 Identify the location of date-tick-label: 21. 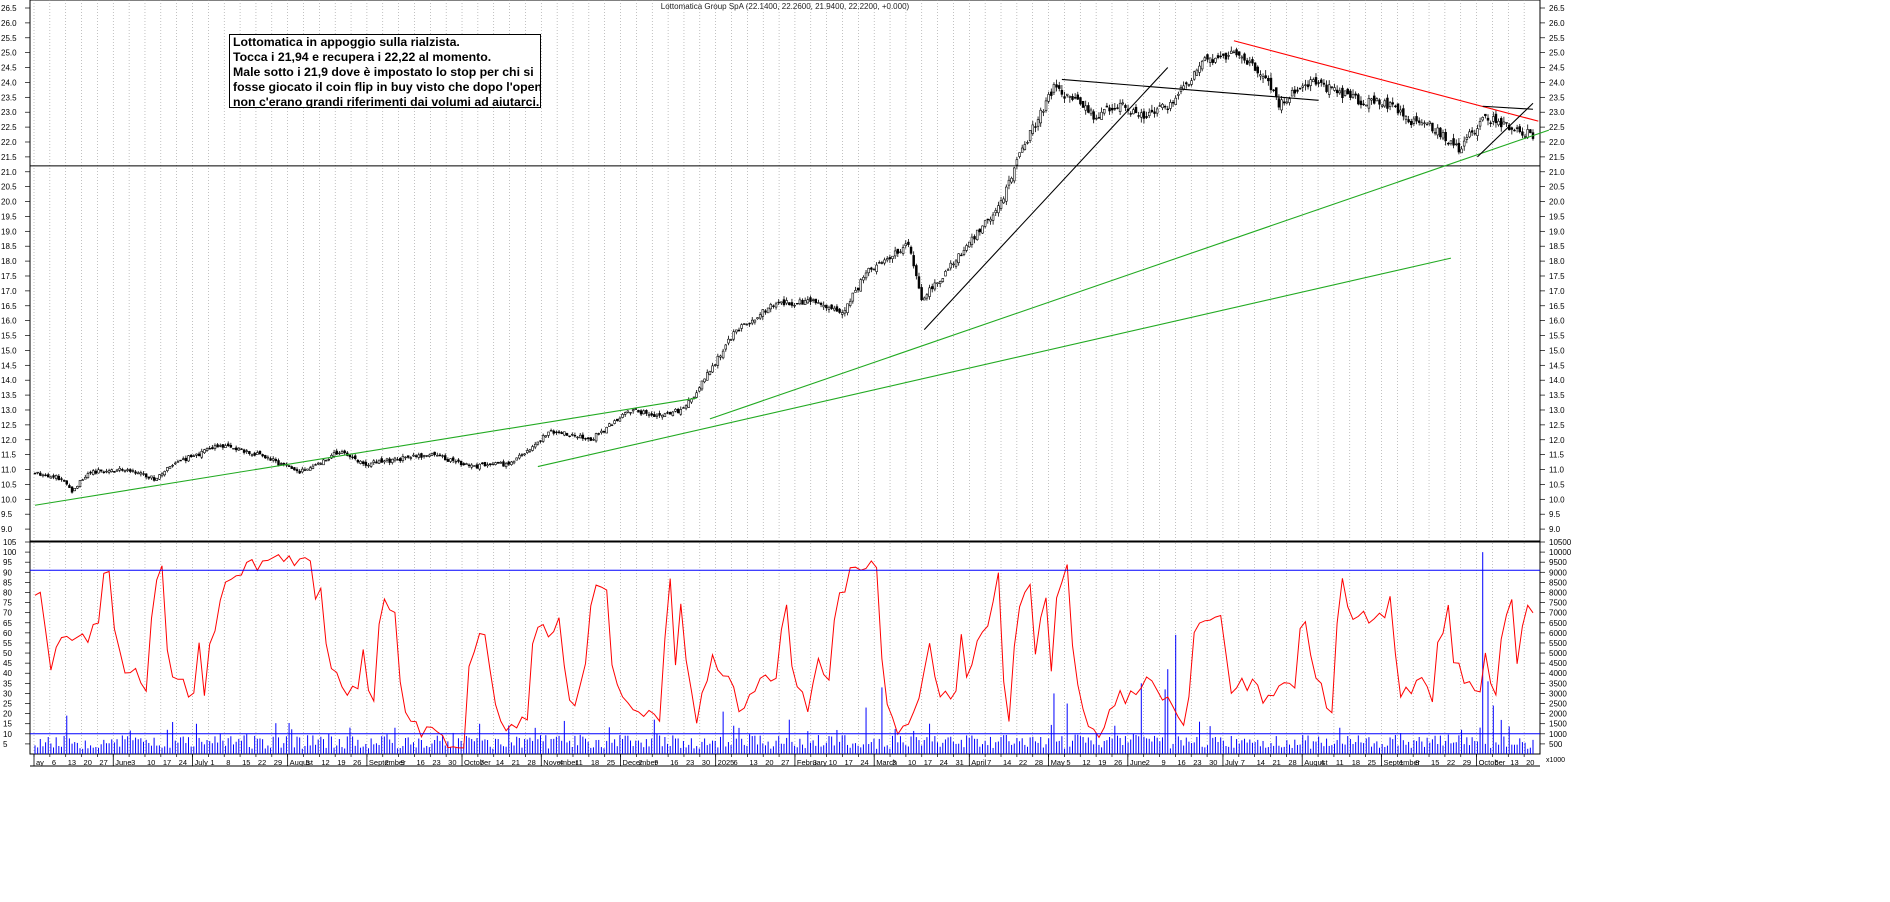
(516, 762).